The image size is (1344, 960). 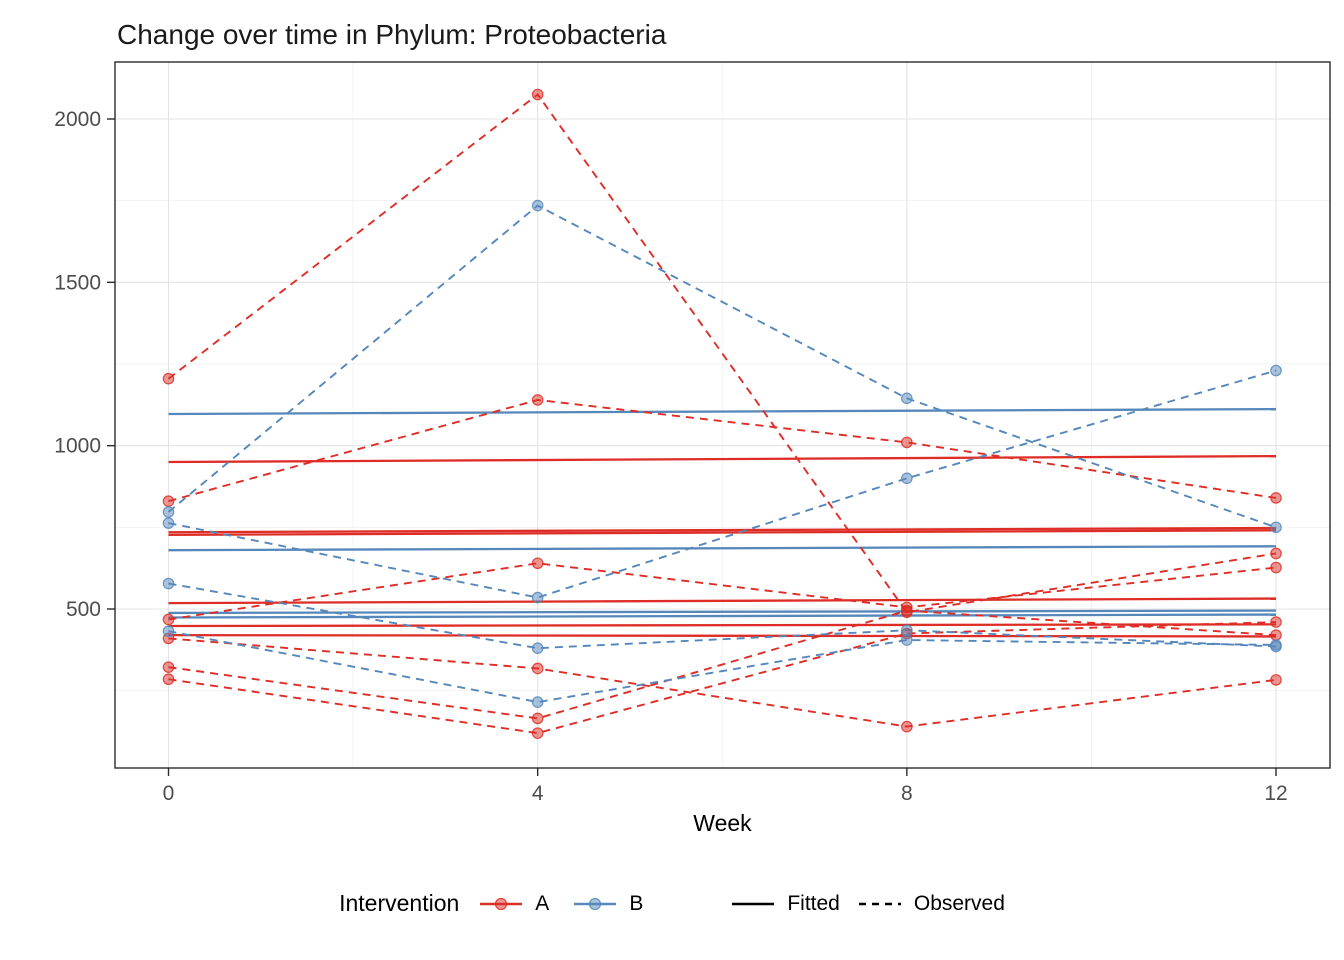 What do you see at coordinates (672, 903) in the screenshot?
I see `legend: Intervention A B Fitted Observed` at bounding box center [672, 903].